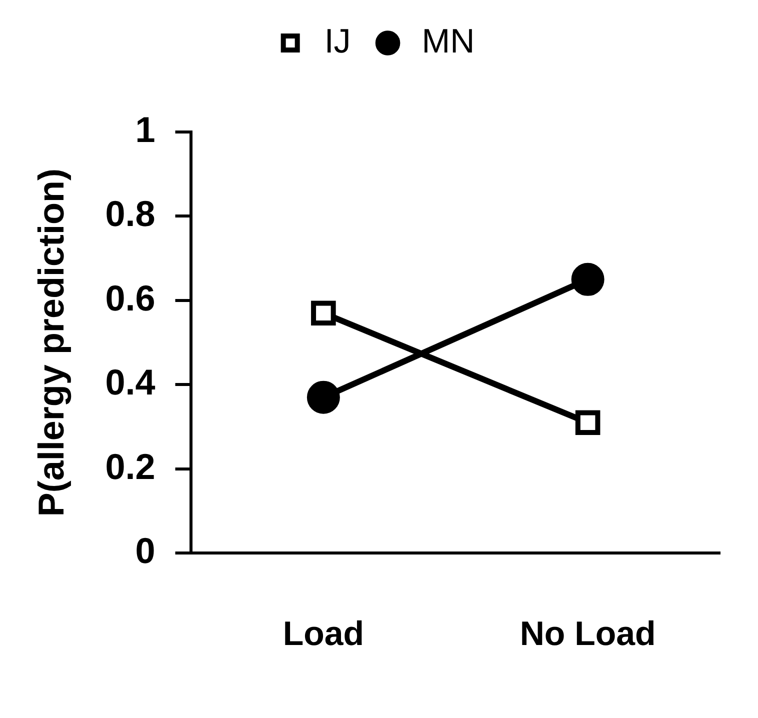 This screenshot has height=718, width=758. What do you see at coordinates (448, 41) in the screenshot?
I see `legend-label: MN` at bounding box center [448, 41].